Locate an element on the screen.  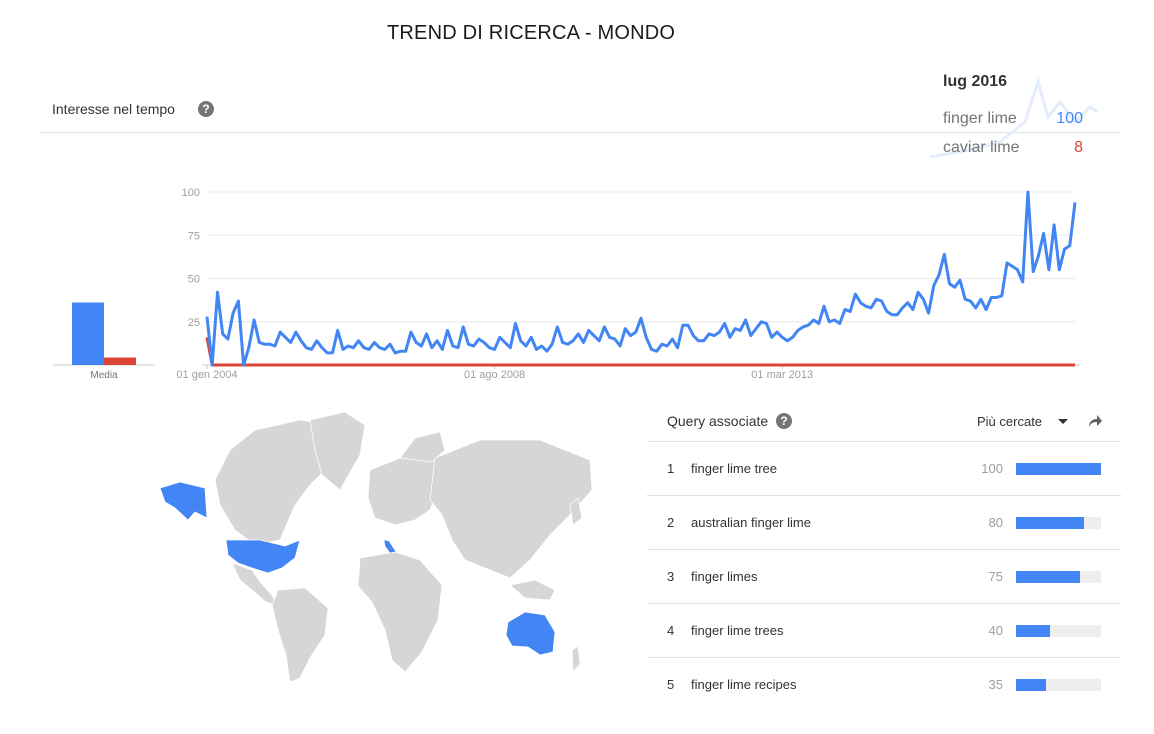
related-query-row: 4 finger lime trees 40 is located at coordinates (884, 630).